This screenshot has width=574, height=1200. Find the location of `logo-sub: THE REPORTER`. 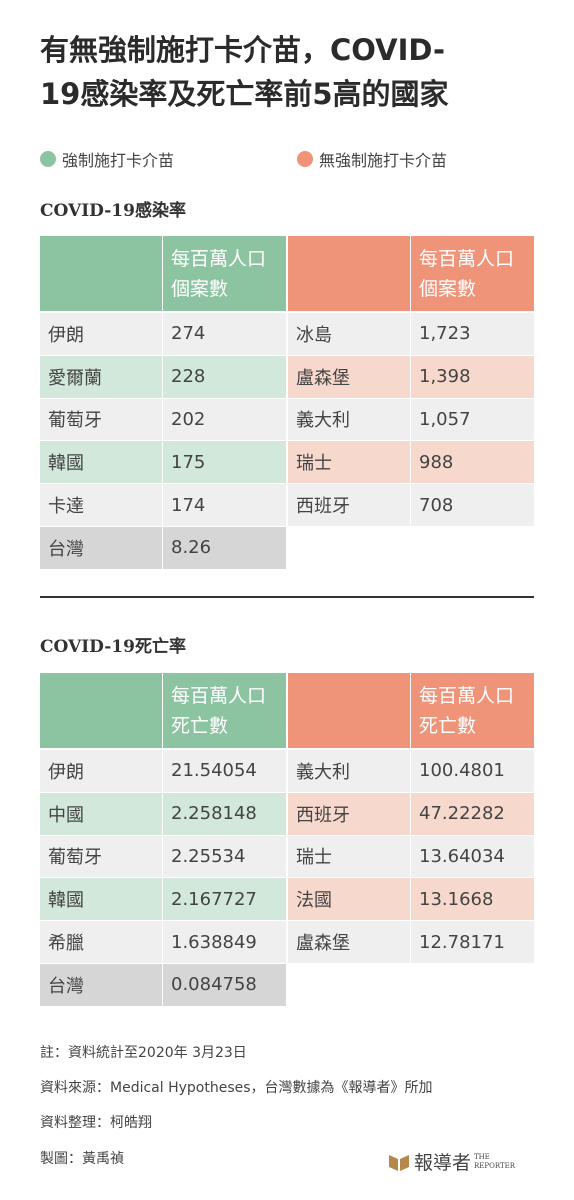

logo-sub: THE REPORTER is located at coordinates (494, 1162).